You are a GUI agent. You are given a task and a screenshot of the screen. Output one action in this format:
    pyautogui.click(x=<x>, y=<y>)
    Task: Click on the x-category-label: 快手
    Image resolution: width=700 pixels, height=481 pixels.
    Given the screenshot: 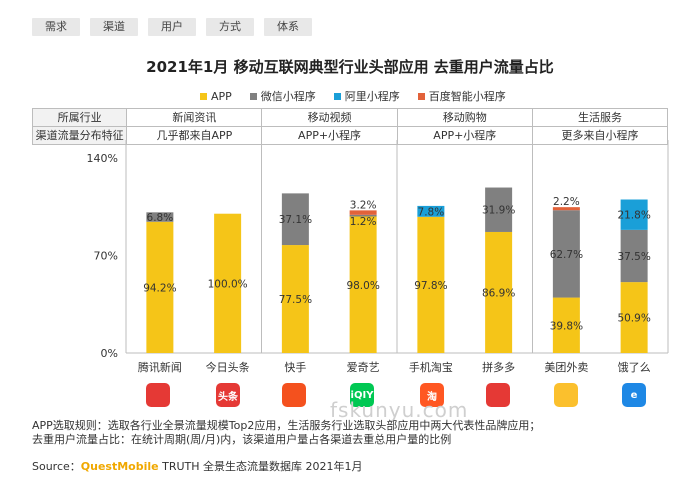 What is the action you would take?
    pyautogui.click(x=295, y=367)
    